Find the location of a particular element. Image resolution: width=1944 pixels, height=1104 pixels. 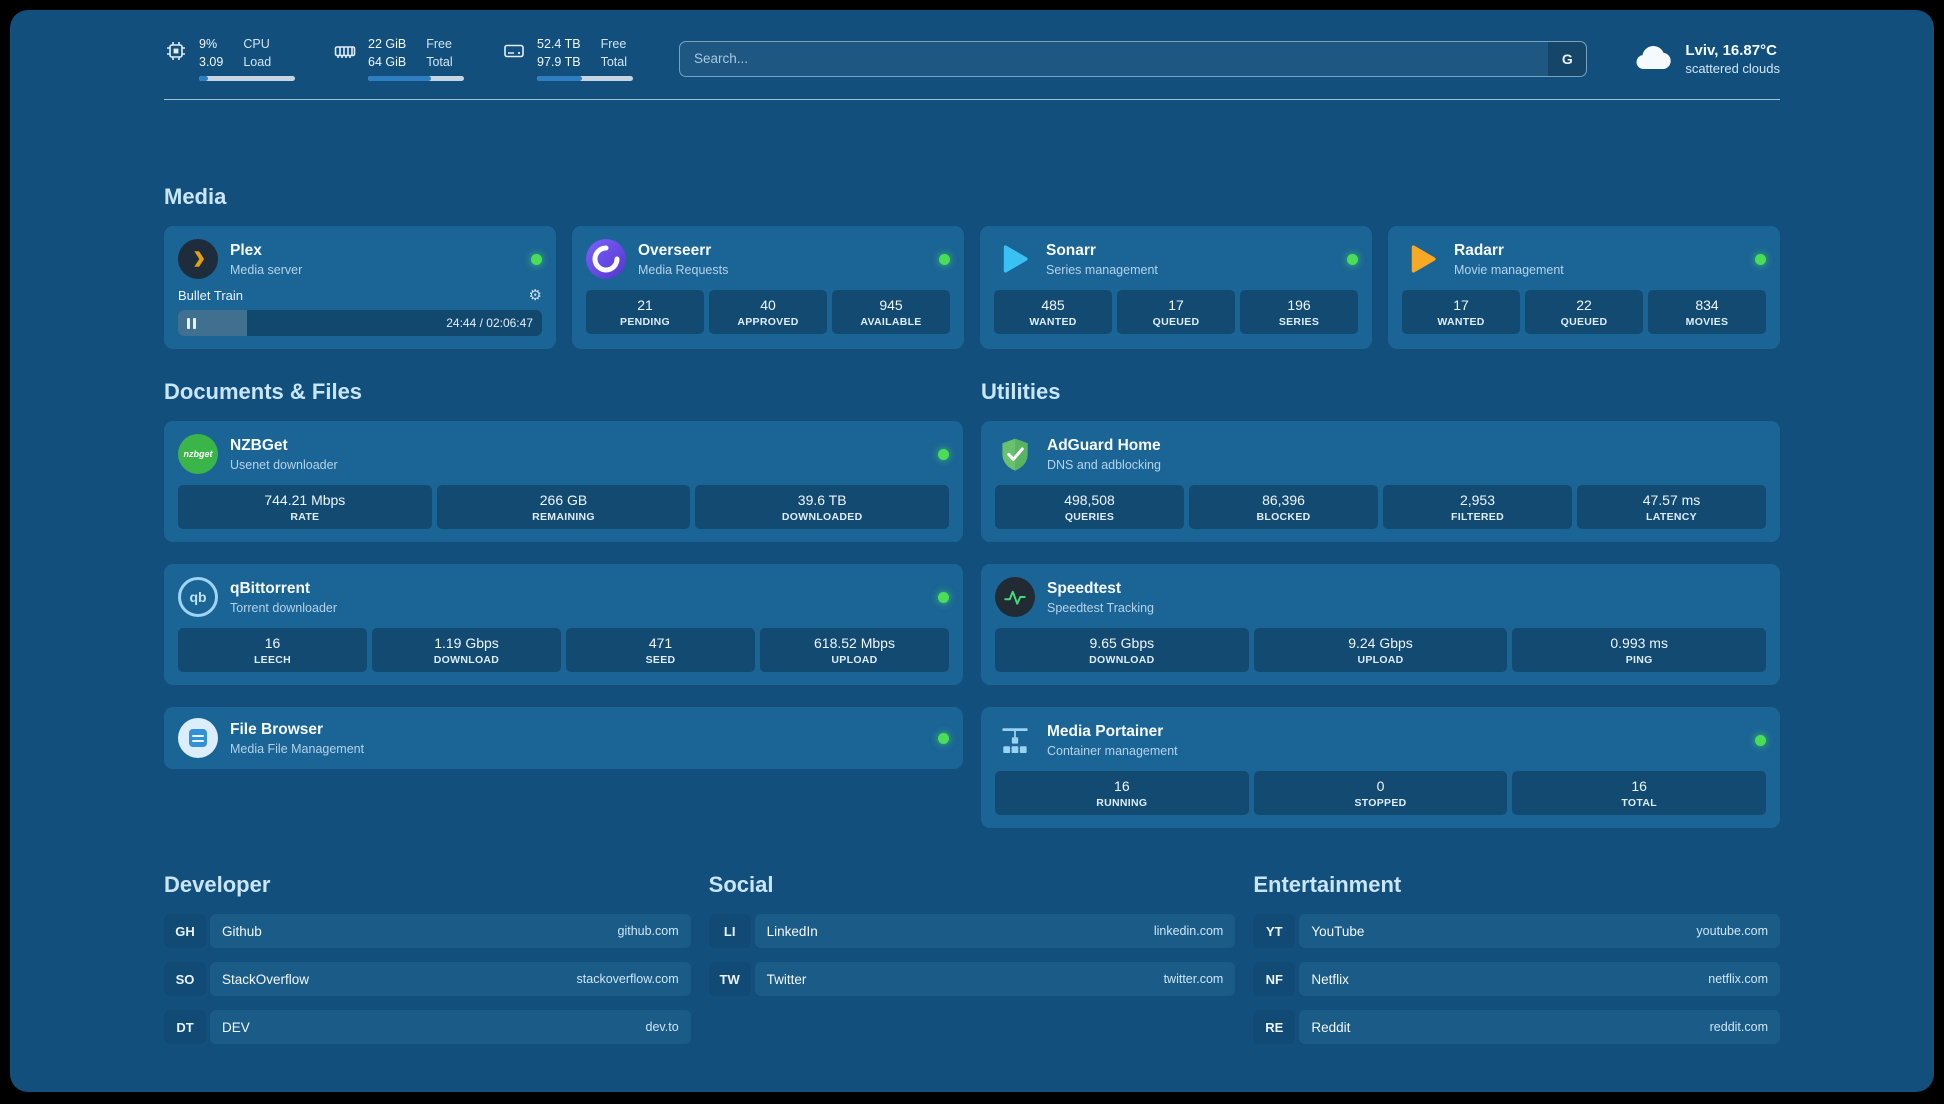

stat-tile: 16 LEECH is located at coordinates (272, 650).